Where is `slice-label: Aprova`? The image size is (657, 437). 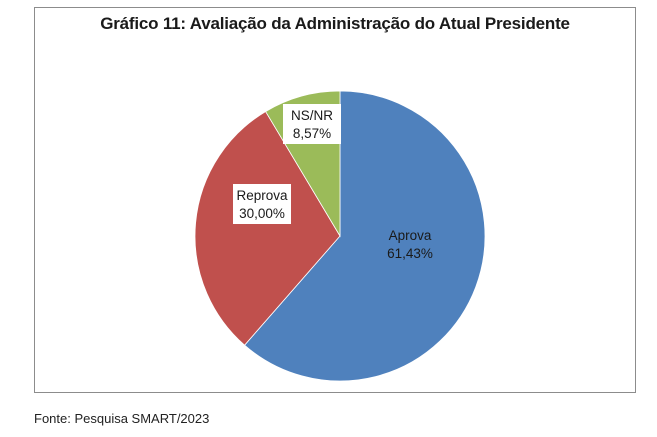 slice-label: Aprova is located at coordinates (410, 235).